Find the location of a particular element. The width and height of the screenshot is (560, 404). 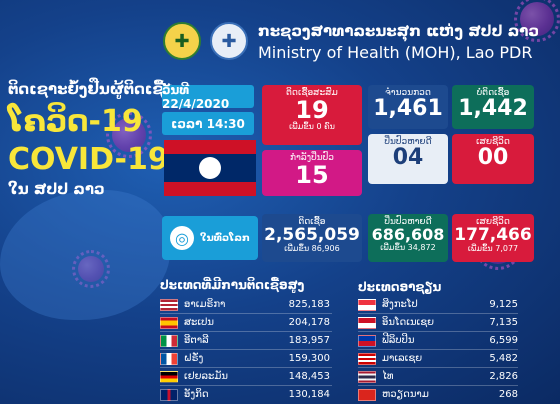

moh-logo-icon: ✚ is located at coordinates (182, 41).